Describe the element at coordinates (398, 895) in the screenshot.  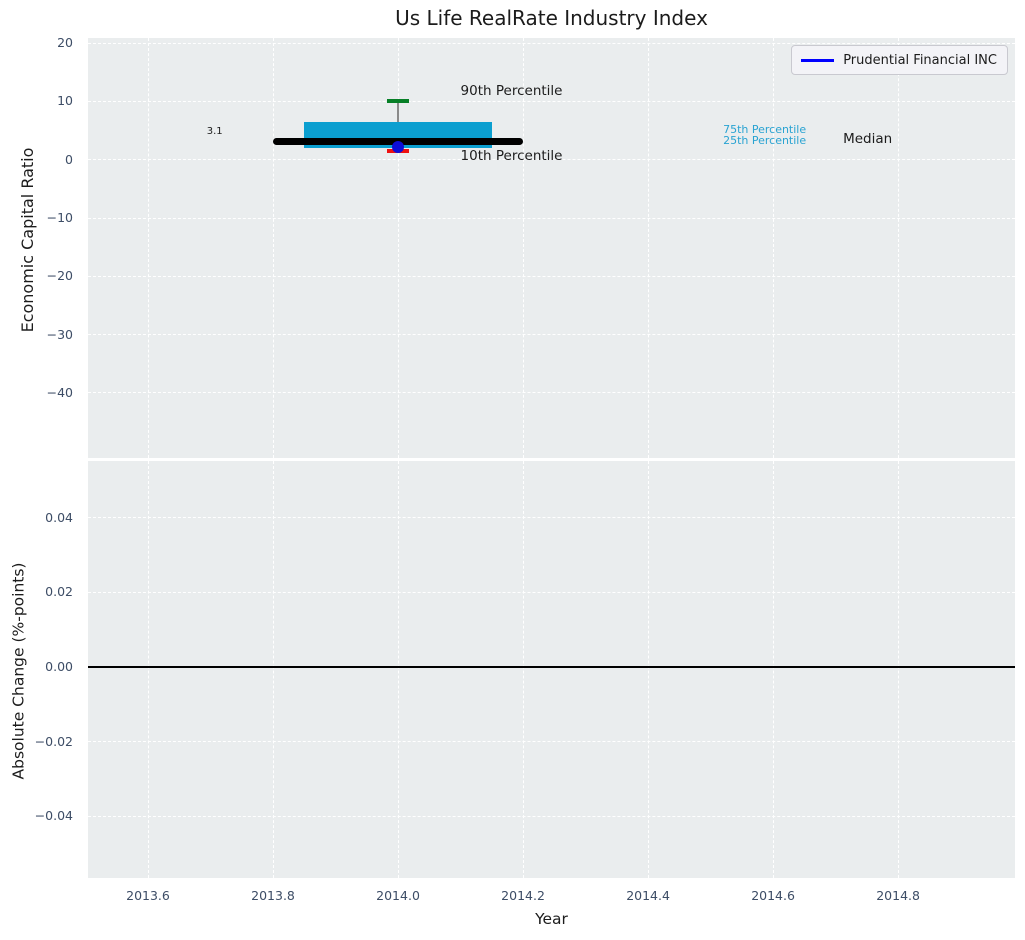
I see `xtick-label: 2014.0` at that location.